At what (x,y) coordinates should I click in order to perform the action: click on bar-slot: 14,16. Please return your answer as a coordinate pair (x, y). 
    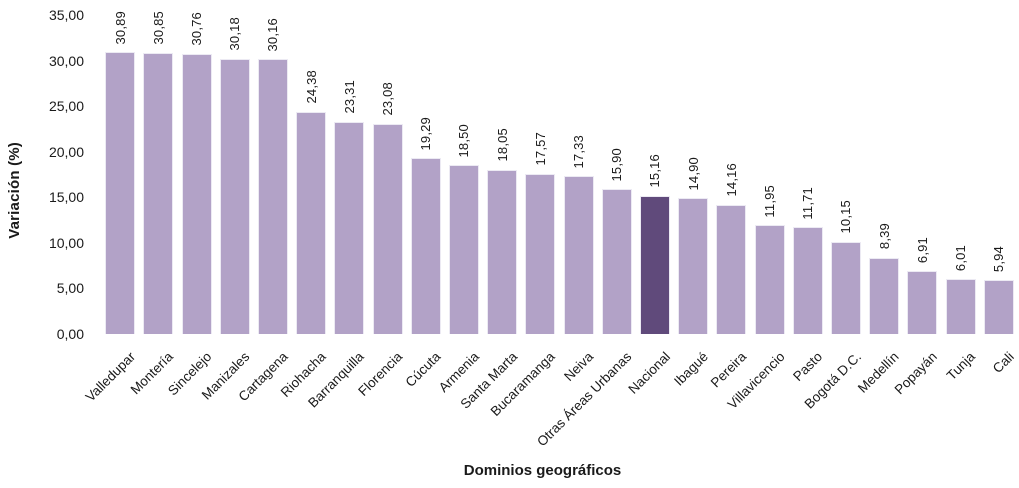
    Looking at the image, I should click on (731, 174).